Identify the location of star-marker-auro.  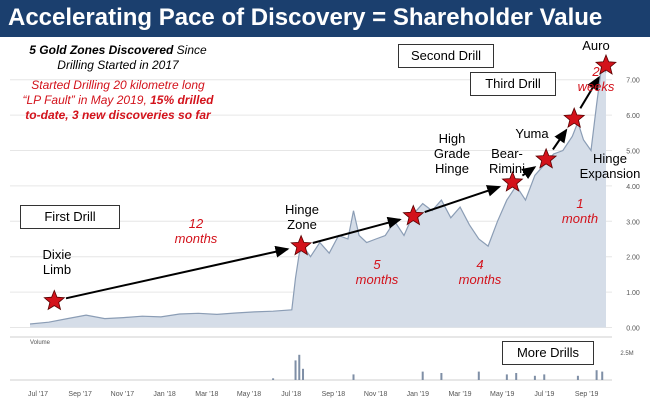
(605, 64).